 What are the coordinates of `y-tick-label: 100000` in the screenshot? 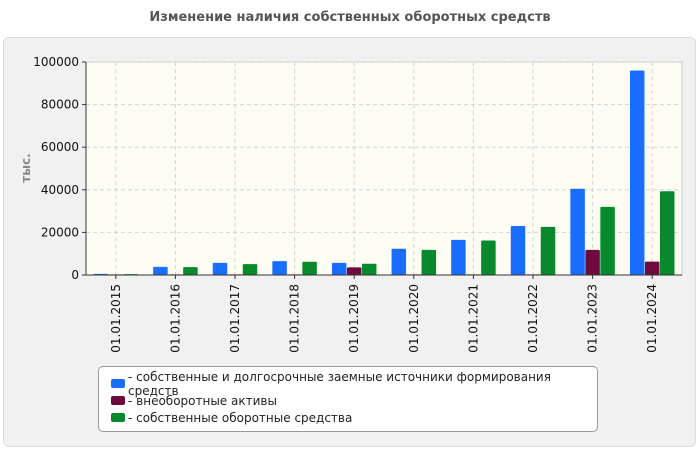 It's located at (56, 62).